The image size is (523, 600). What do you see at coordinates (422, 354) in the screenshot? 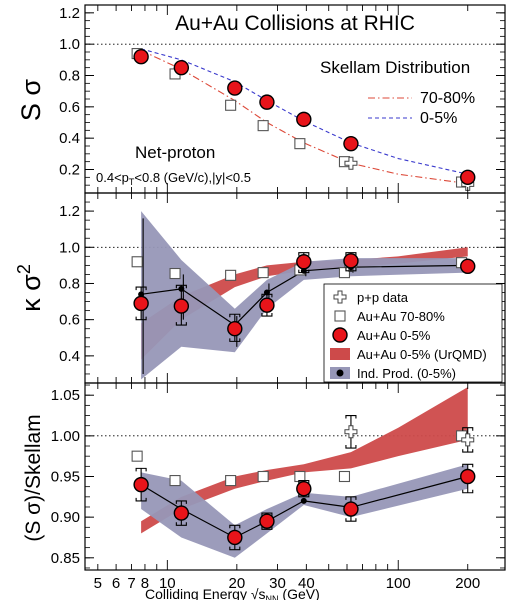
I see `legend-label: Au+Au 0-5% (UrQMD)` at bounding box center [422, 354].